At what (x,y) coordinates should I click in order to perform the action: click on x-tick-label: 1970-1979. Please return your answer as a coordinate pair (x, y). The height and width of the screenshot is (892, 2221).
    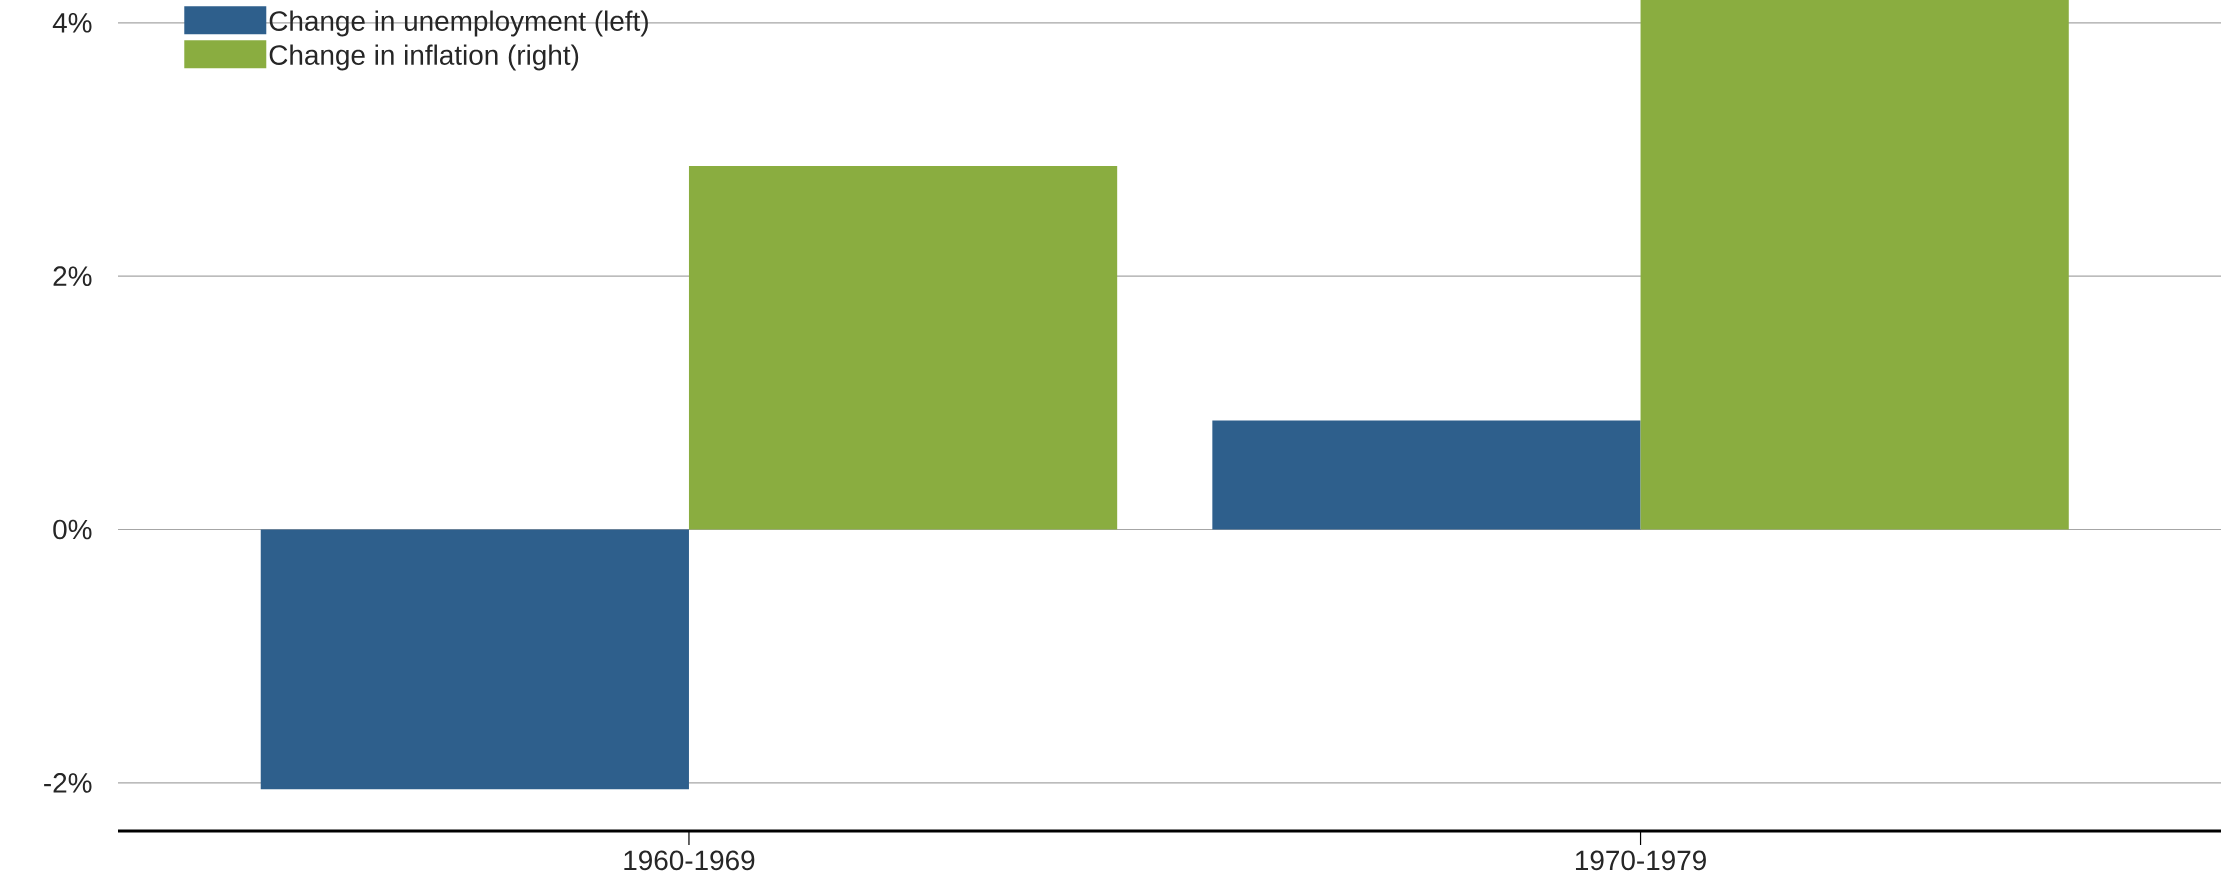
    Looking at the image, I should click on (1640, 860).